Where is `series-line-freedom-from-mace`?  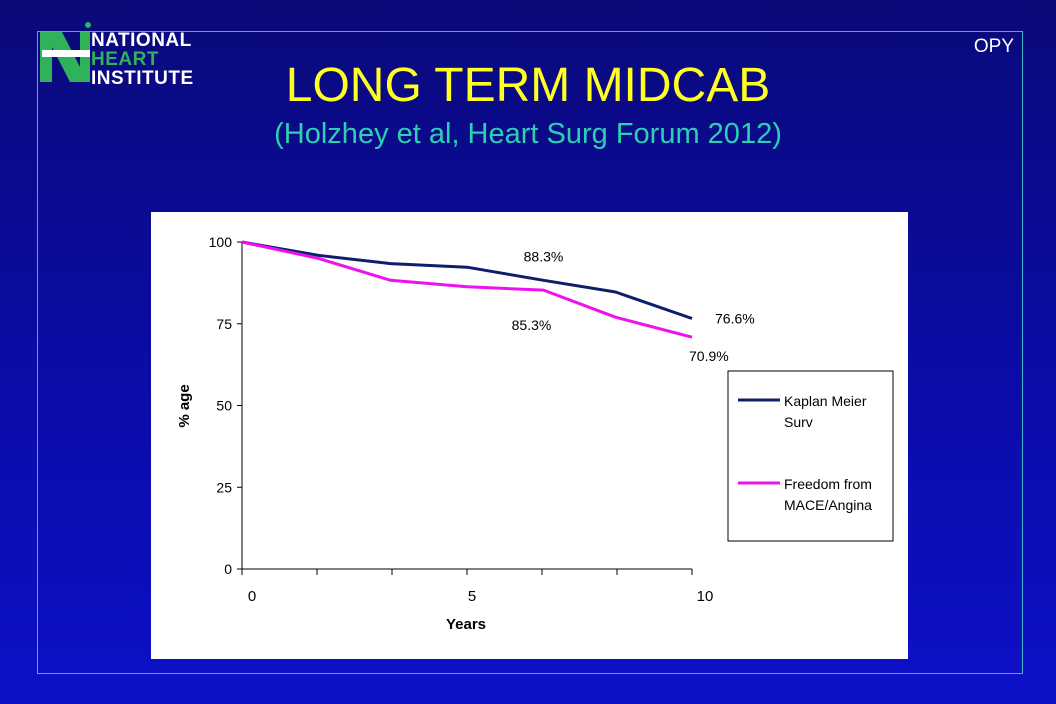 series-line-freedom-from-mace is located at coordinates (467, 289).